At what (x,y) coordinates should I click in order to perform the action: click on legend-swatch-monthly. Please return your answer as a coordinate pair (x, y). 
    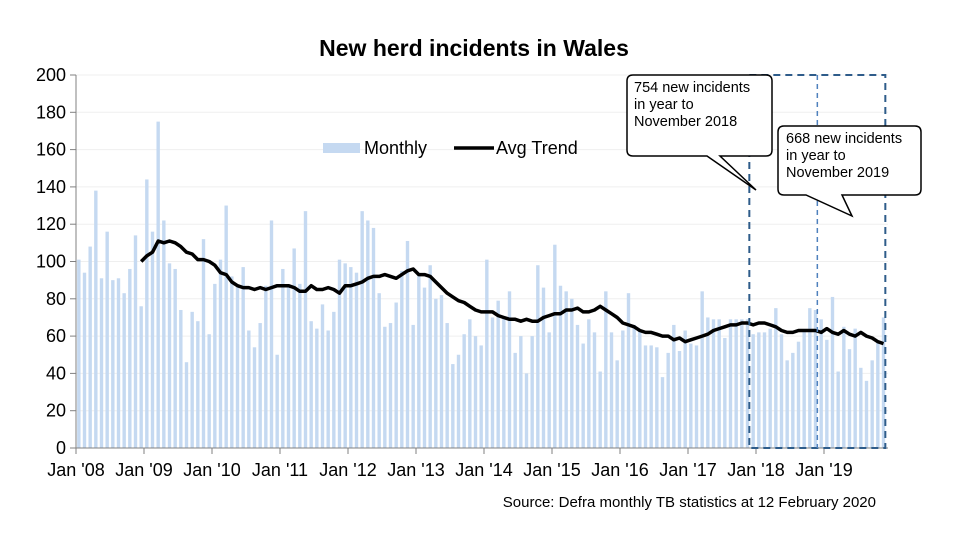
    Looking at the image, I should click on (341, 148).